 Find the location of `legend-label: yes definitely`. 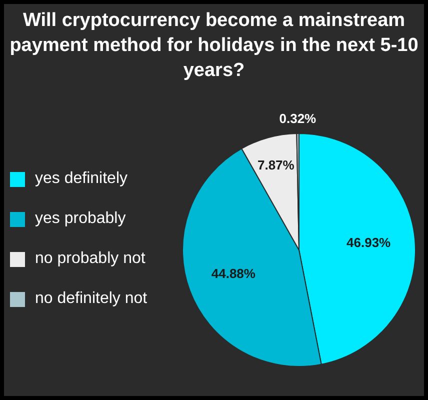

legend-label: yes definitely is located at coordinates (81, 179).